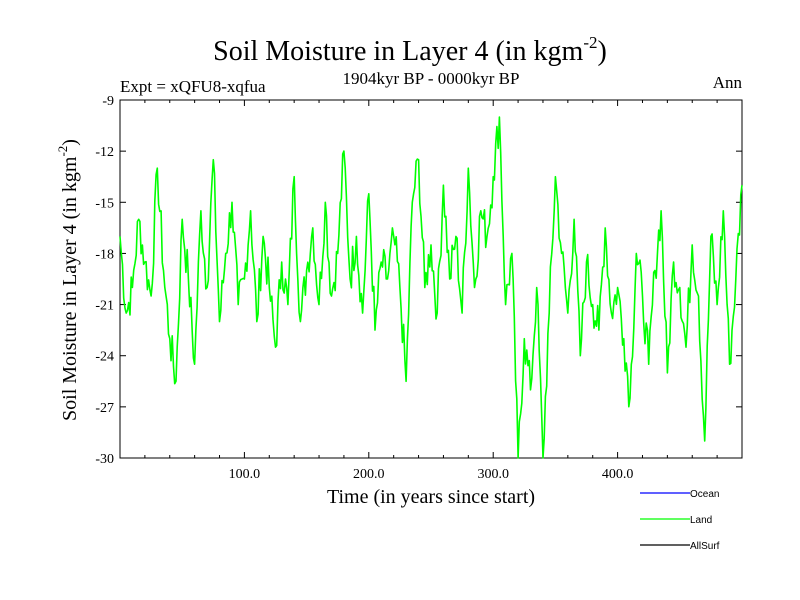 This screenshot has width=800, height=600. Describe the element at coordinates (705, 546) in the screenshot. I see `legend-label-allsurf: AllSurf` at that location.